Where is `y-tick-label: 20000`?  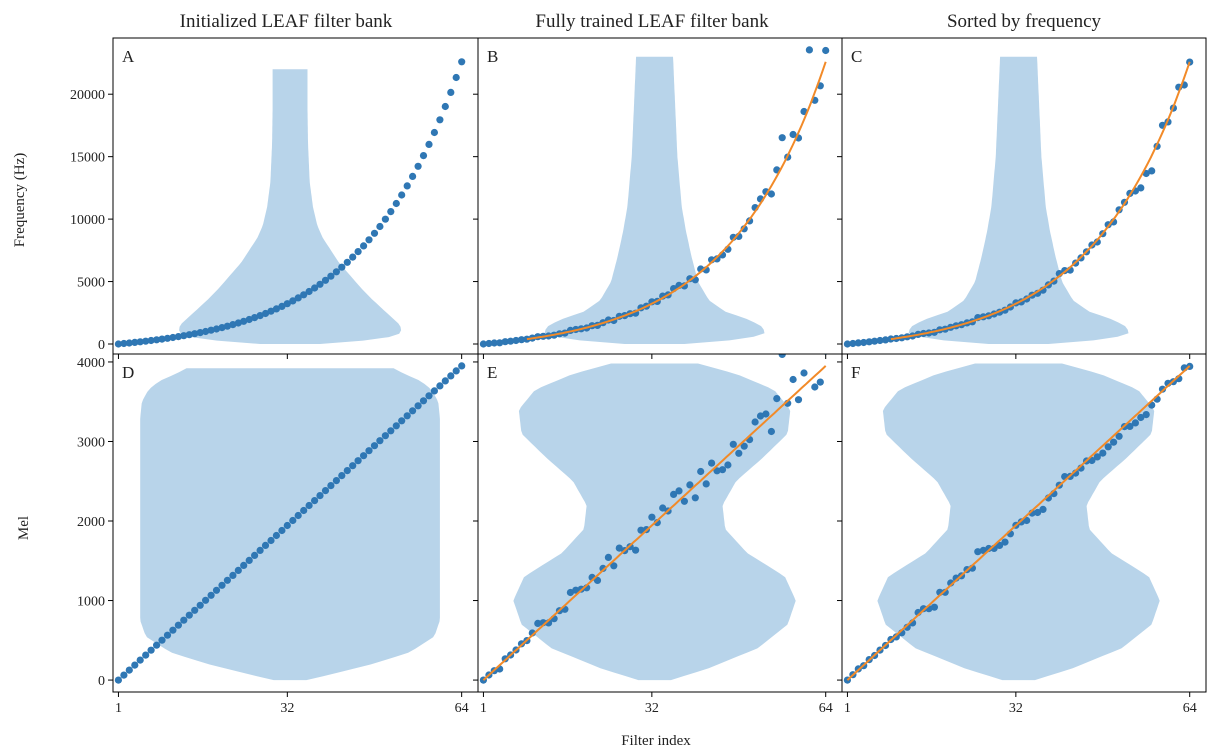
y-tick-label: 20000 is located at coordinates (87, 95).